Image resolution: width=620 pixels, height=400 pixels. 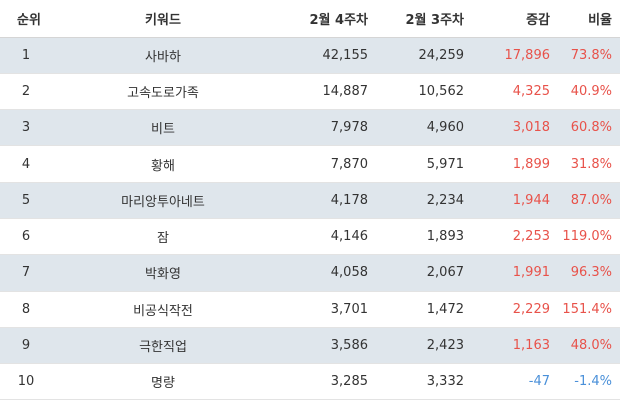 I want to click on cell-week3: 3,332, so click(x=424, y=381).